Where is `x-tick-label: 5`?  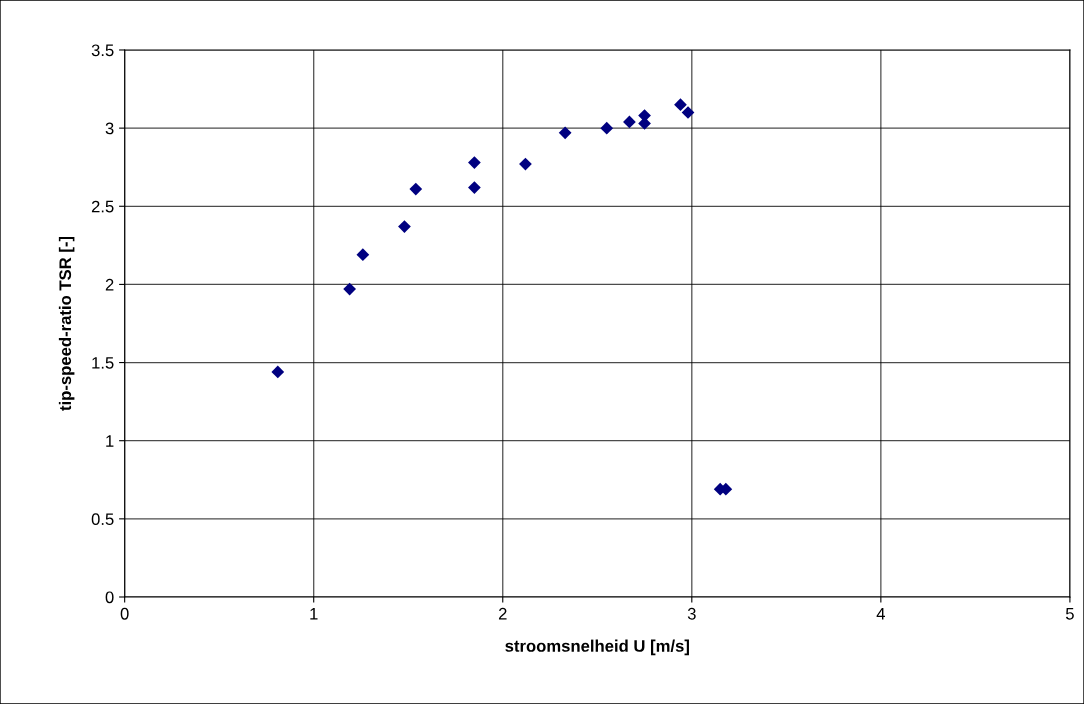
x-tick-label: 5 is located at coordinates (1069, 614).